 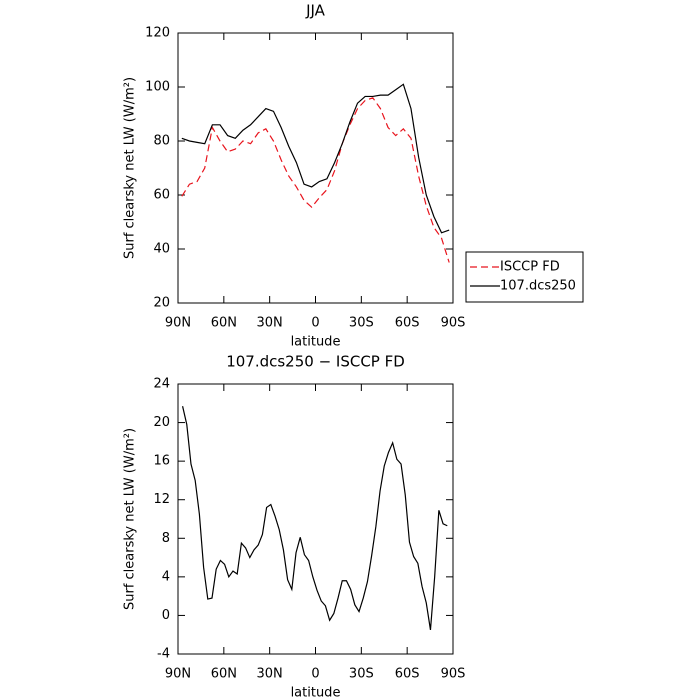 What do you see at coordinates (166, 576) in the screenshot?
I see `y-tick-label: 4` at bounding box center [166, 576].